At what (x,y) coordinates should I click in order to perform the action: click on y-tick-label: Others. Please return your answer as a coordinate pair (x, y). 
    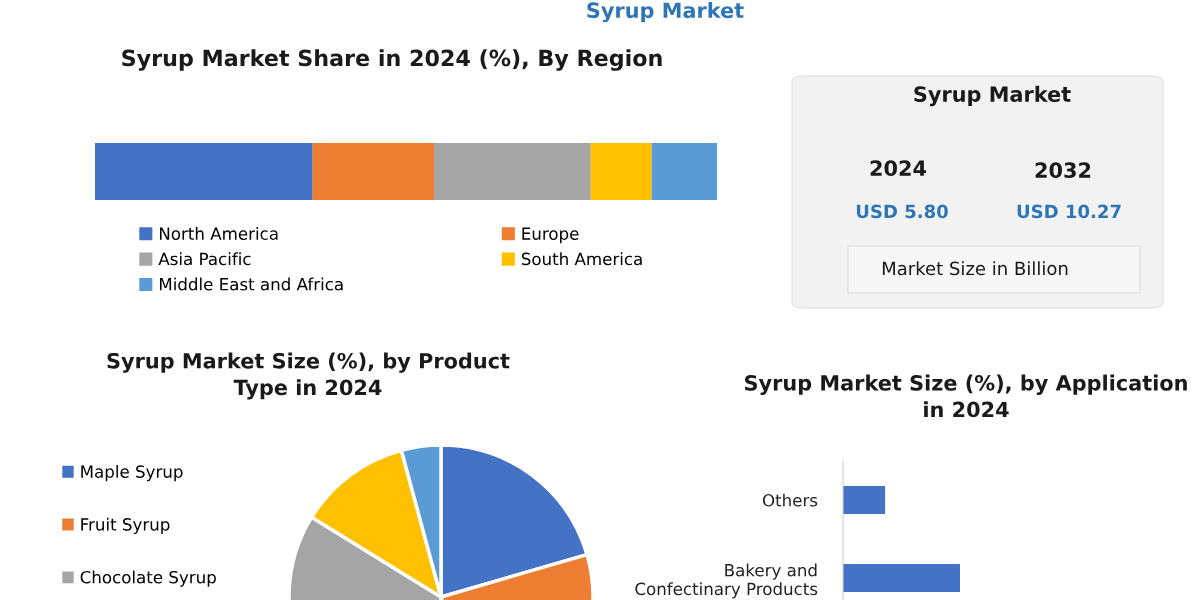
    Looking at the image, I should click on (790, 500).